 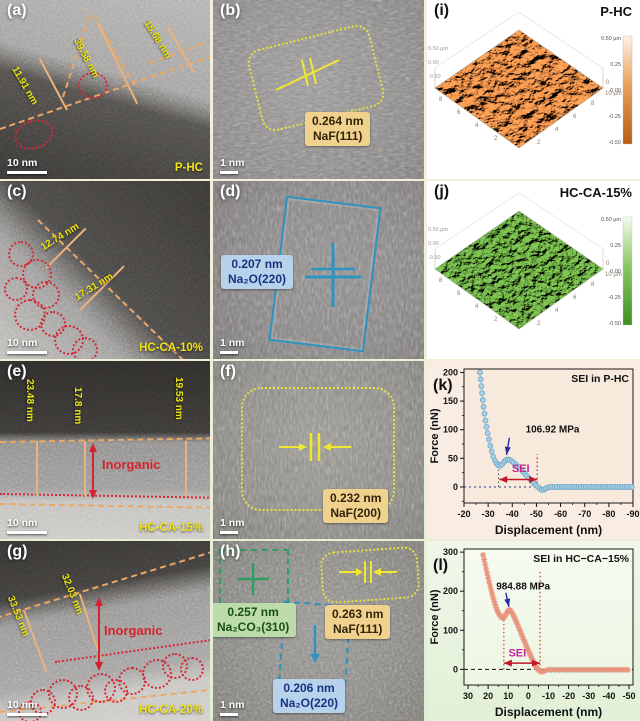 What do you see at coordinates (521, 469) in the screenshot?
I see `svg-text: SEI` at bounding box center [521, 469].